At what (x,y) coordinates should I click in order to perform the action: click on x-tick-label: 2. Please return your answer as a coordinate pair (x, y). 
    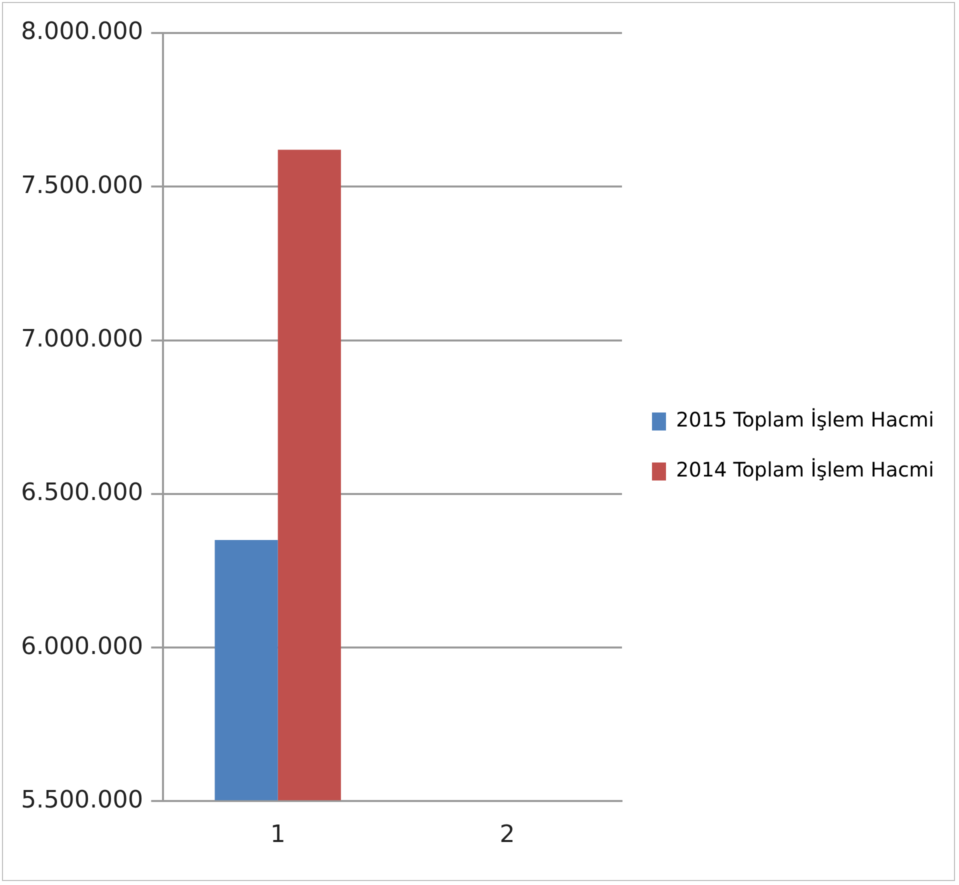
    Looking at the image, I should click on (507, 834).